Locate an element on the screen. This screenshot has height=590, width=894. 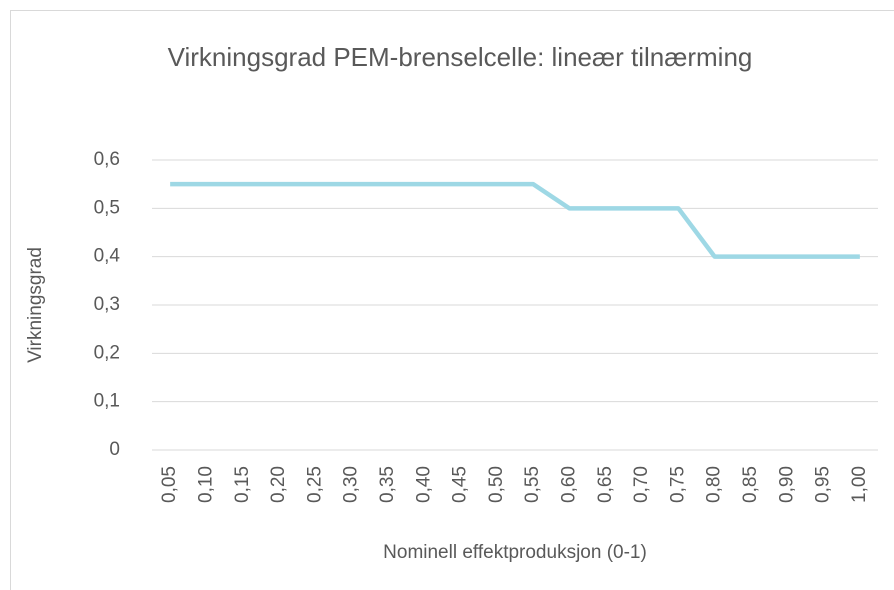
x-tick-label: 0,40 is located at coordinates (423, 484).